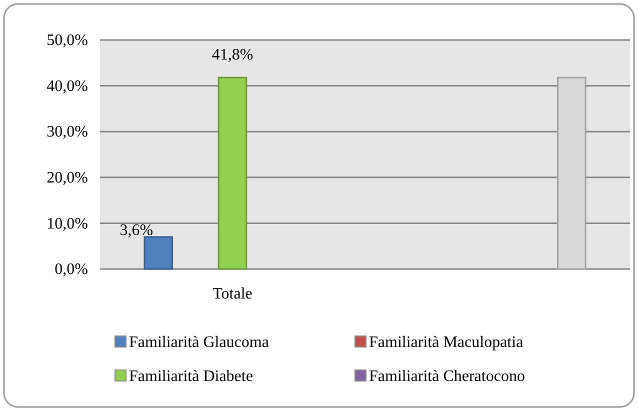 The height and width of the screenshot is (411, 638). What do you see at coordinates (137, 230) in the screenshot?
I see `annotation: 3,6%` at bounding box center [137, 230].